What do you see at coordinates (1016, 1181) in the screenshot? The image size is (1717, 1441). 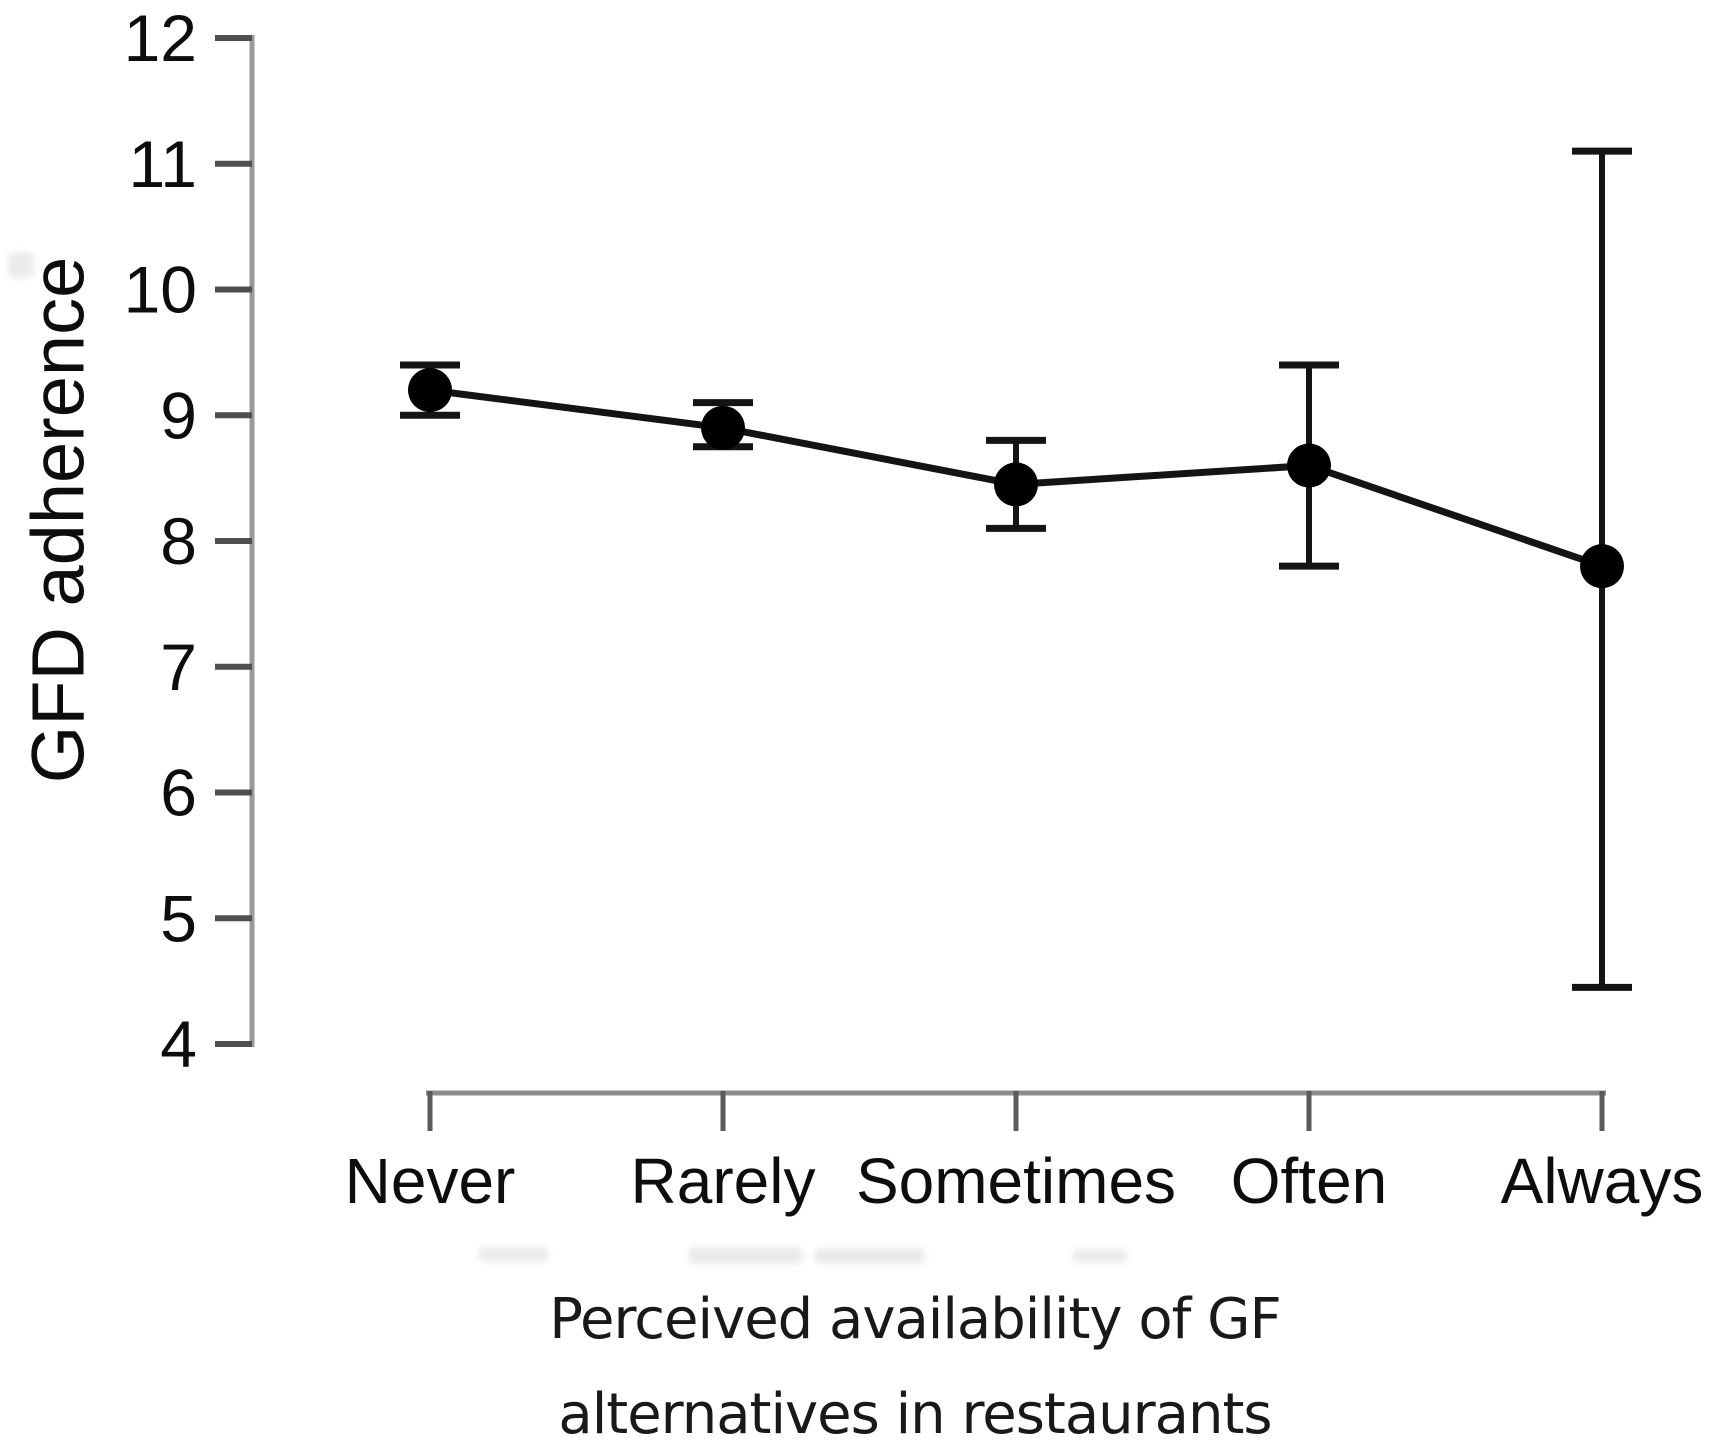 I see `x-category-label-sometimes: Sometimes` at bounding box center [1016, 1181].